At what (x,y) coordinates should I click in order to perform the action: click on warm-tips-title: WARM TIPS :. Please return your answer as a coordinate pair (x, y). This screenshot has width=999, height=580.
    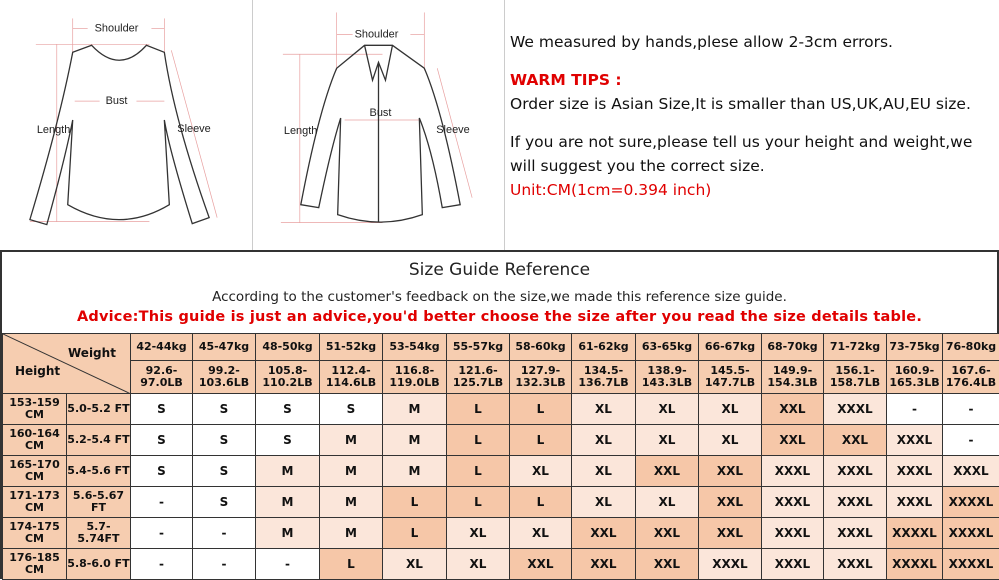
    Looking at the image, I should click on (752, 80).